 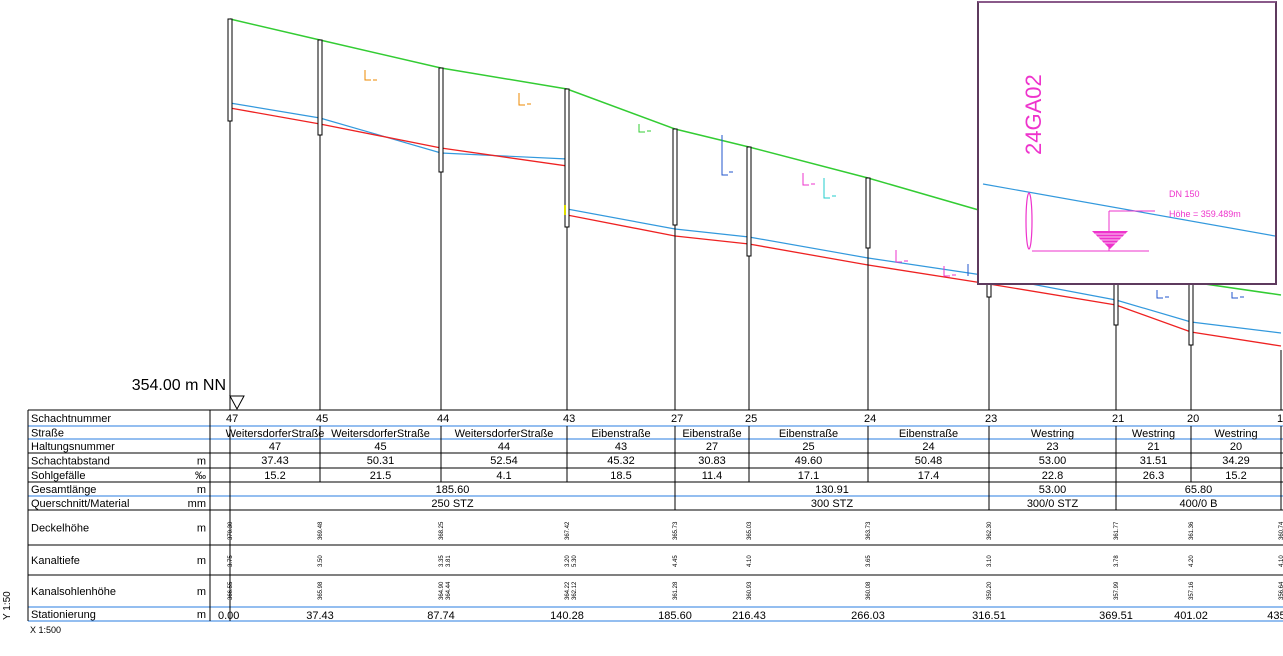 What do you see at coordinates (70, 462) in the screenshot?
I see `row-label: Schachtabstand` at bounding box center [70, 462].